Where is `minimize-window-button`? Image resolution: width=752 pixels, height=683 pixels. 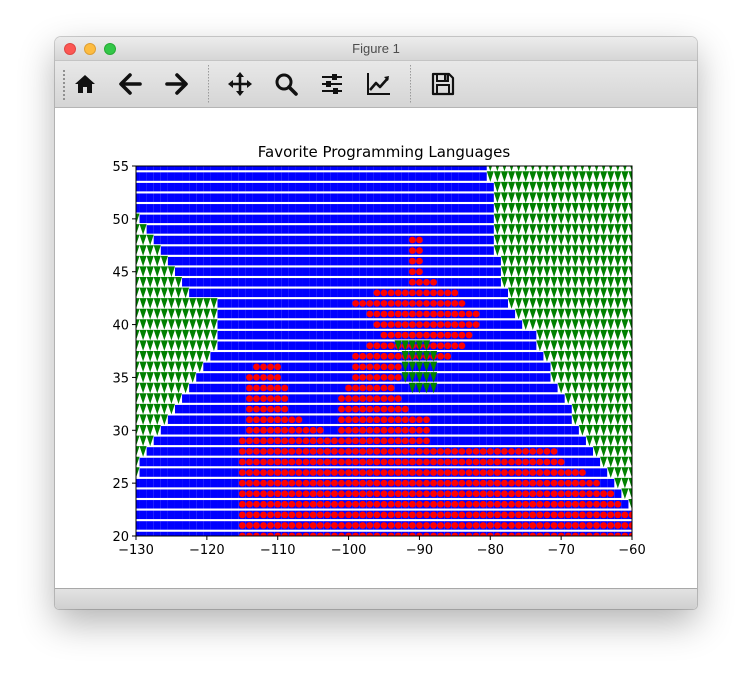 minimize-window-button is located at coordinates (90, 49).